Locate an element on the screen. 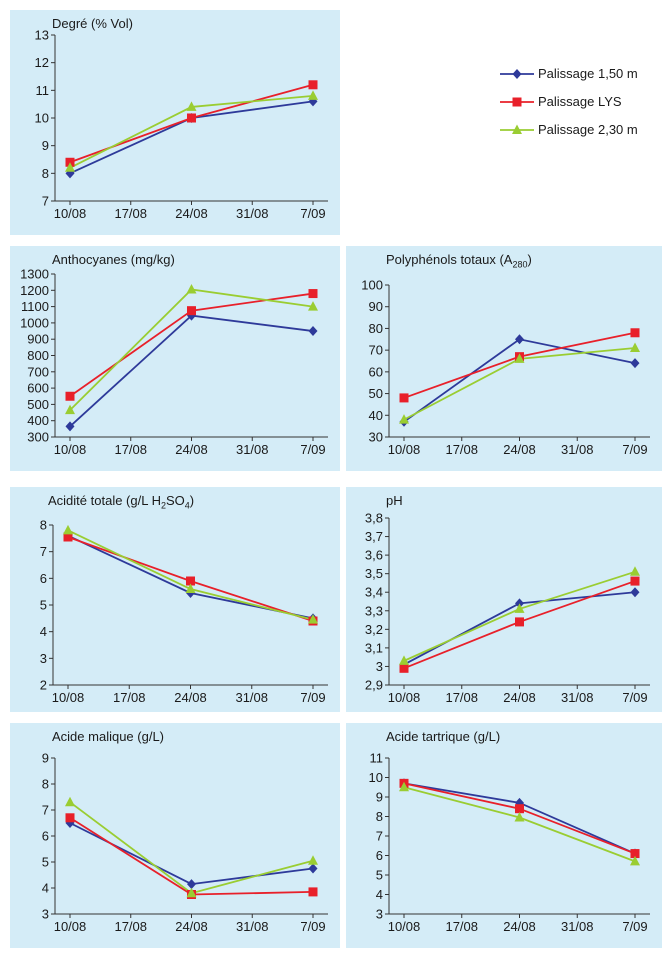 The height and width of the screenshot is (955, 672). legend-marker-diamond is located at coordinates (517, 74).